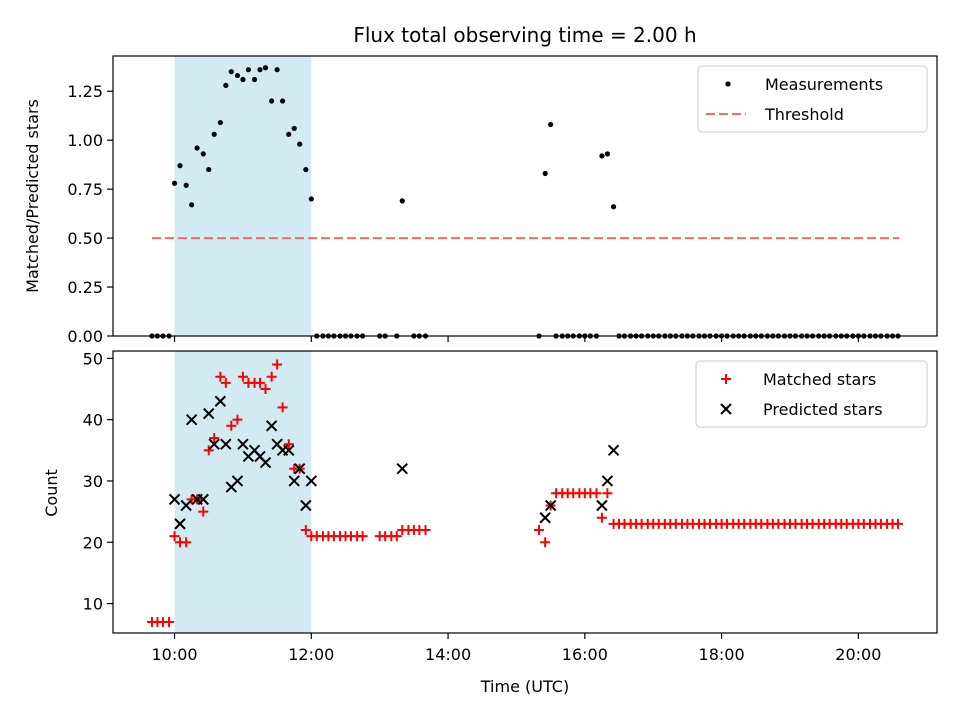  I want to click on xtick-label: 20:00, so click(858, 654).